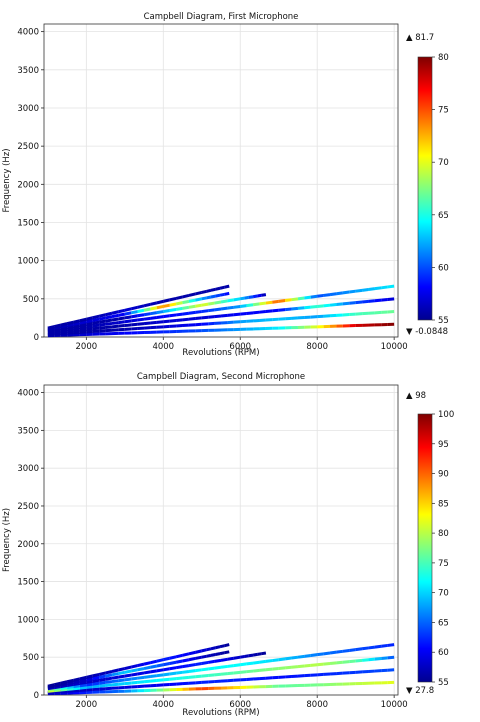  I want to click on y-tick-label: 4000, so click(28, 394).